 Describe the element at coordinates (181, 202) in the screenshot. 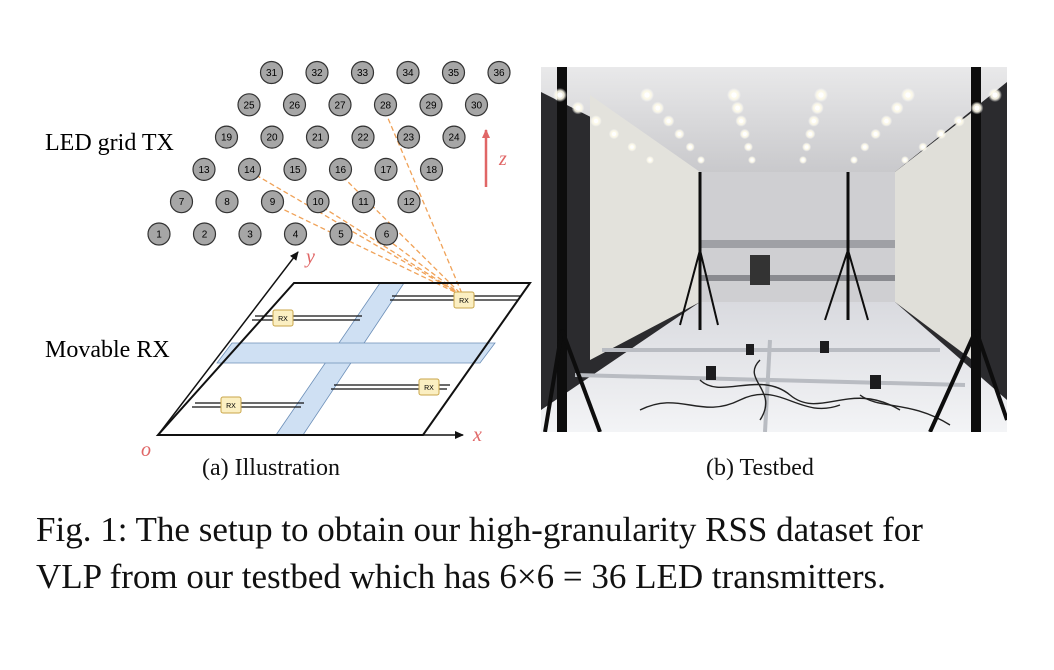

I see `led-7: 7` at that location.